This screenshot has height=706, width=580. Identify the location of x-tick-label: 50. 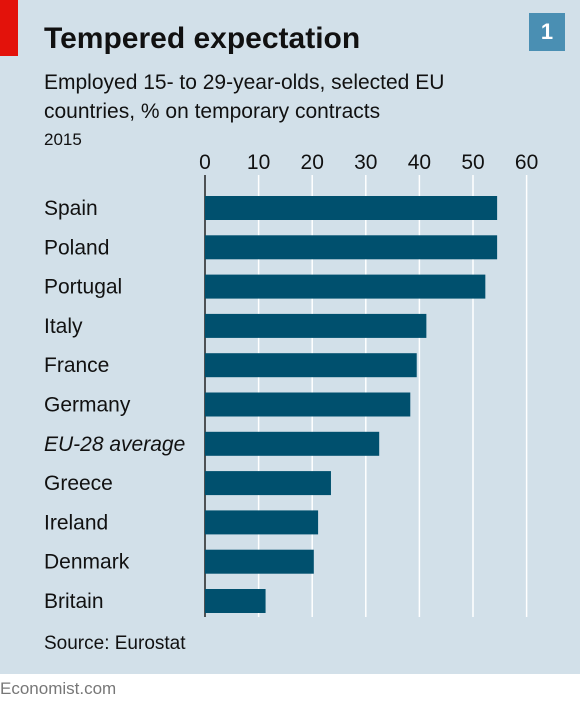
(472, 162).